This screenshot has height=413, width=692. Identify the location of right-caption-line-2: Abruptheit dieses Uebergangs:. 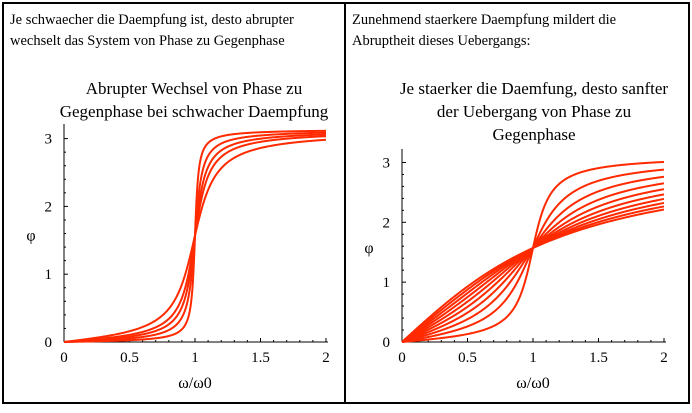
(441, 41).